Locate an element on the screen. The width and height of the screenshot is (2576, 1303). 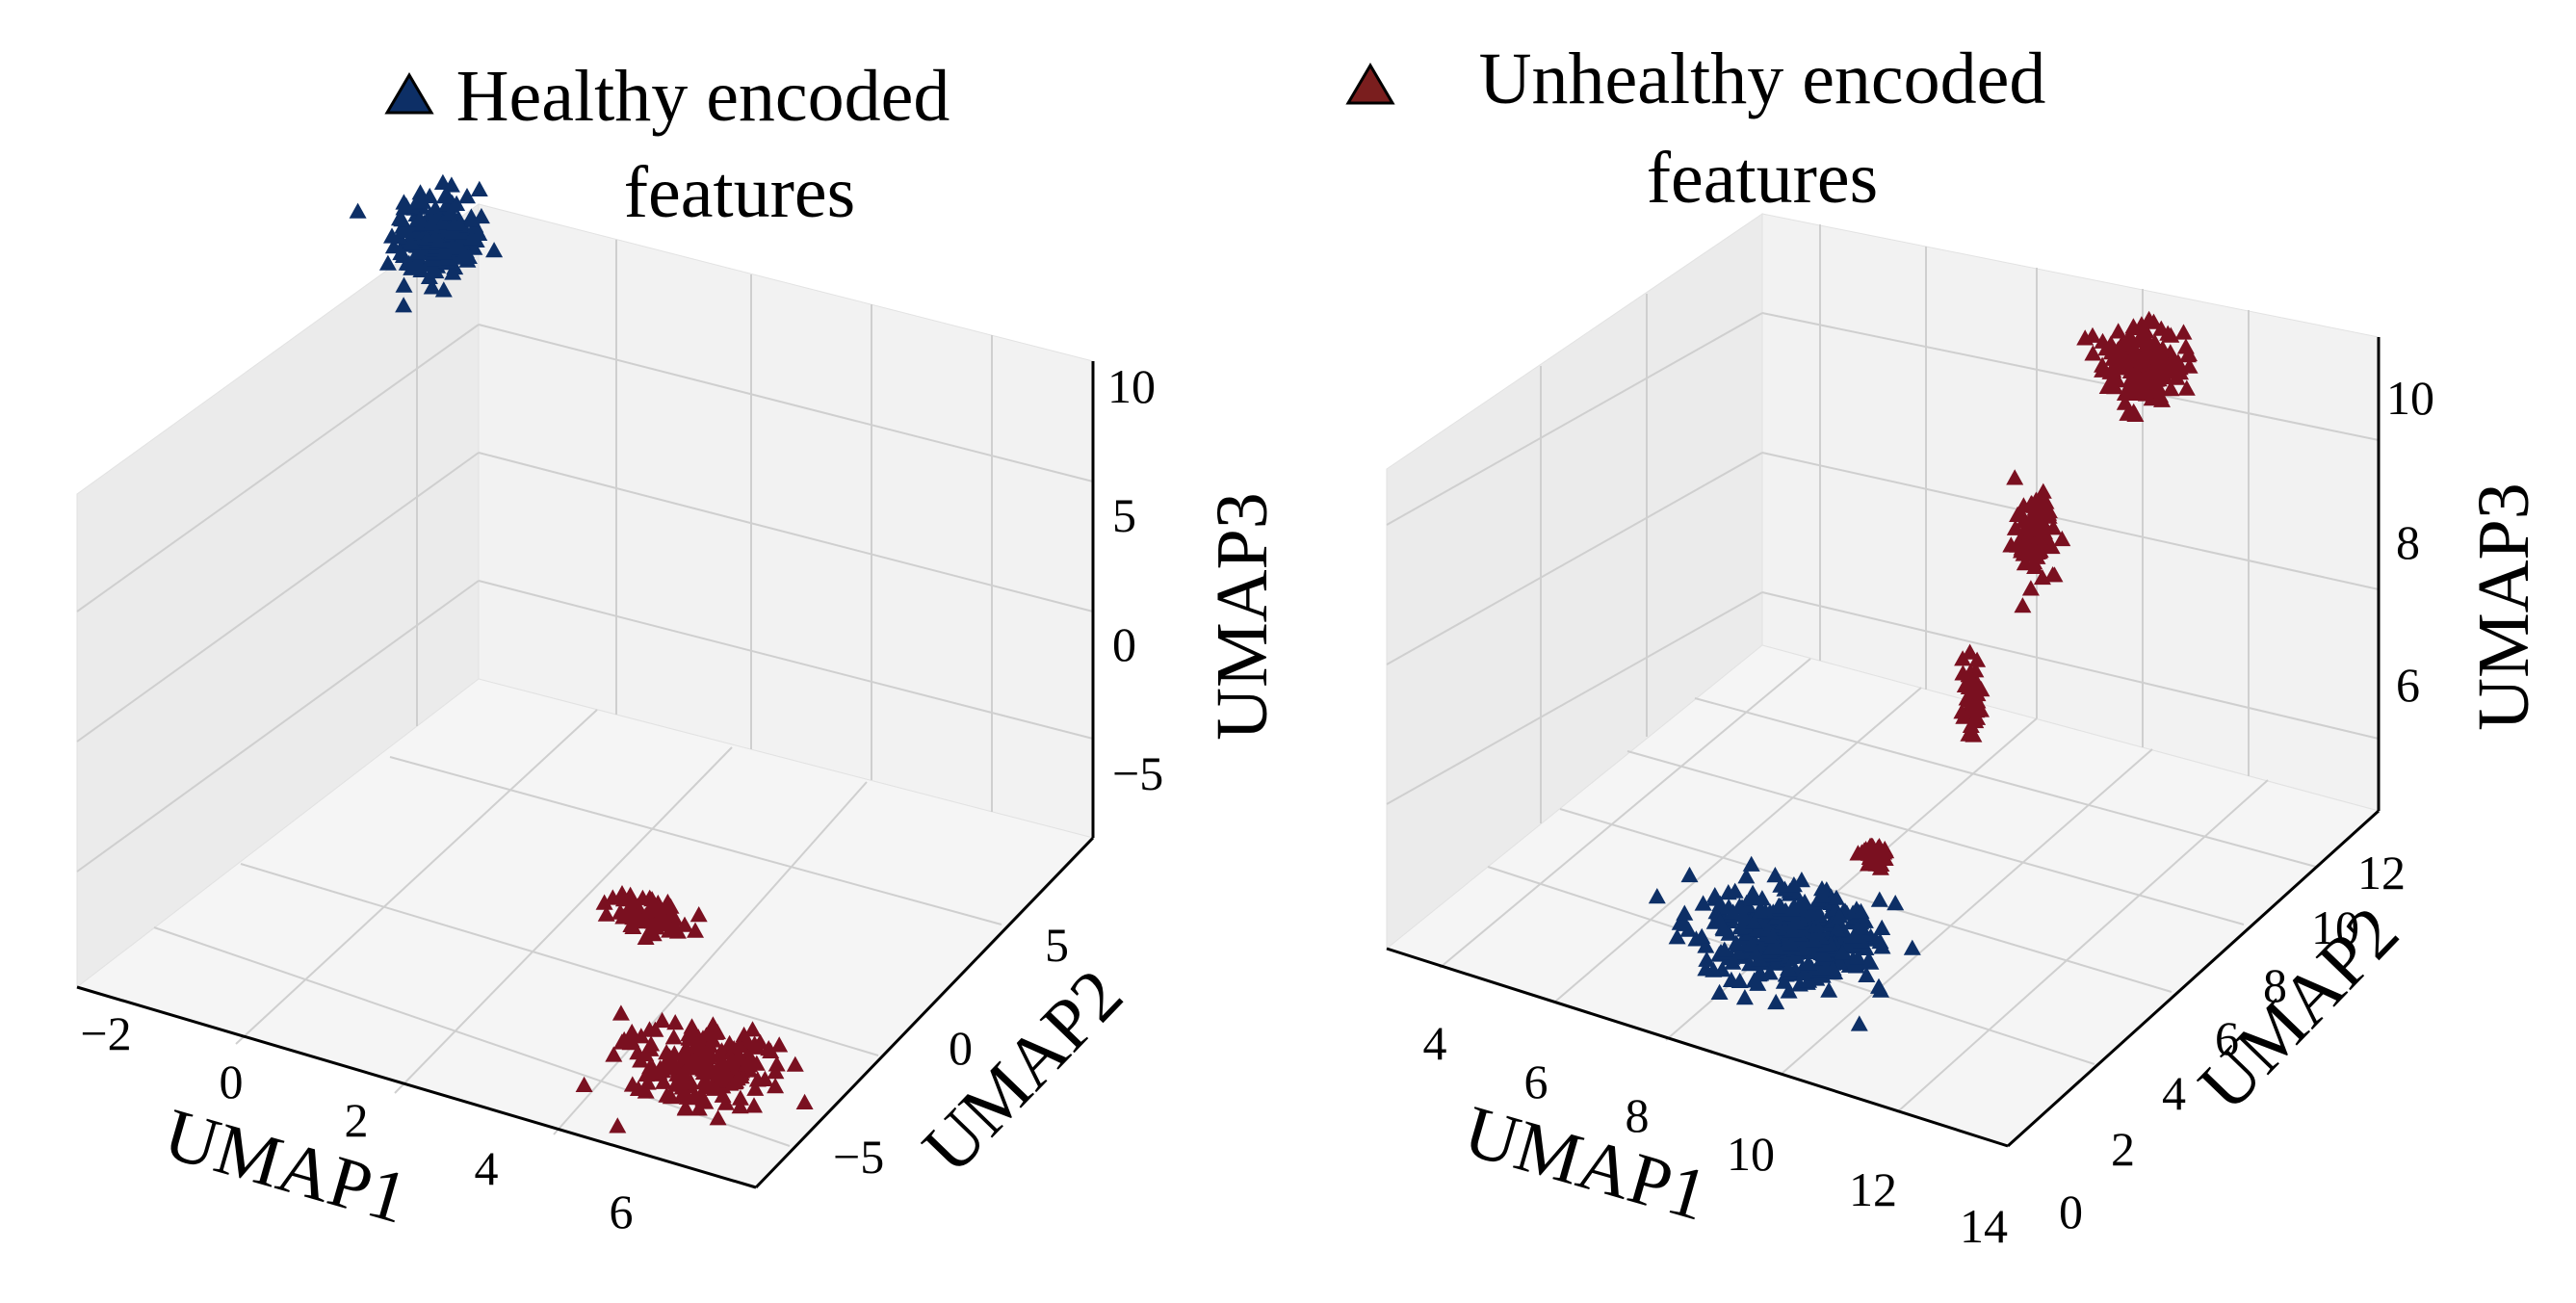
right-legend-label: Unhealthy encoded is located at coordinates (1762, 79).